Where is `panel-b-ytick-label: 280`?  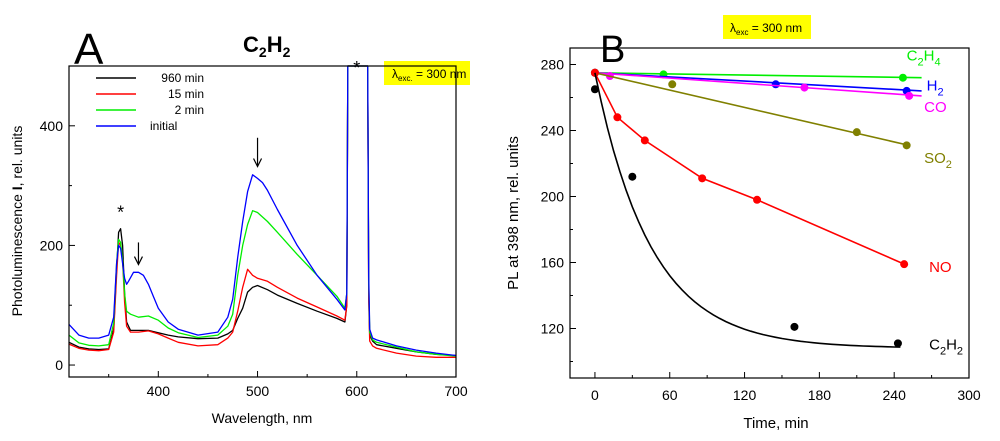
panel-b-ytick-label: 280 is located at coordinates (553, 65).